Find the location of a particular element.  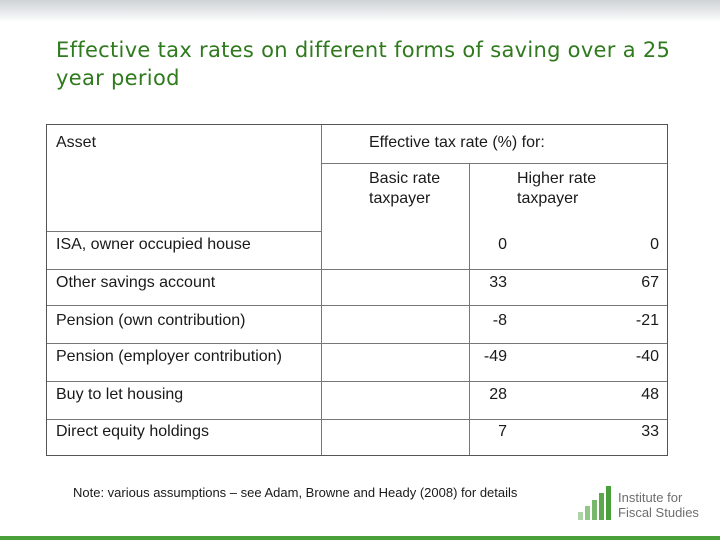

header-basic-rate: Basic rate taxpayer is located at coordinates (405, 188).